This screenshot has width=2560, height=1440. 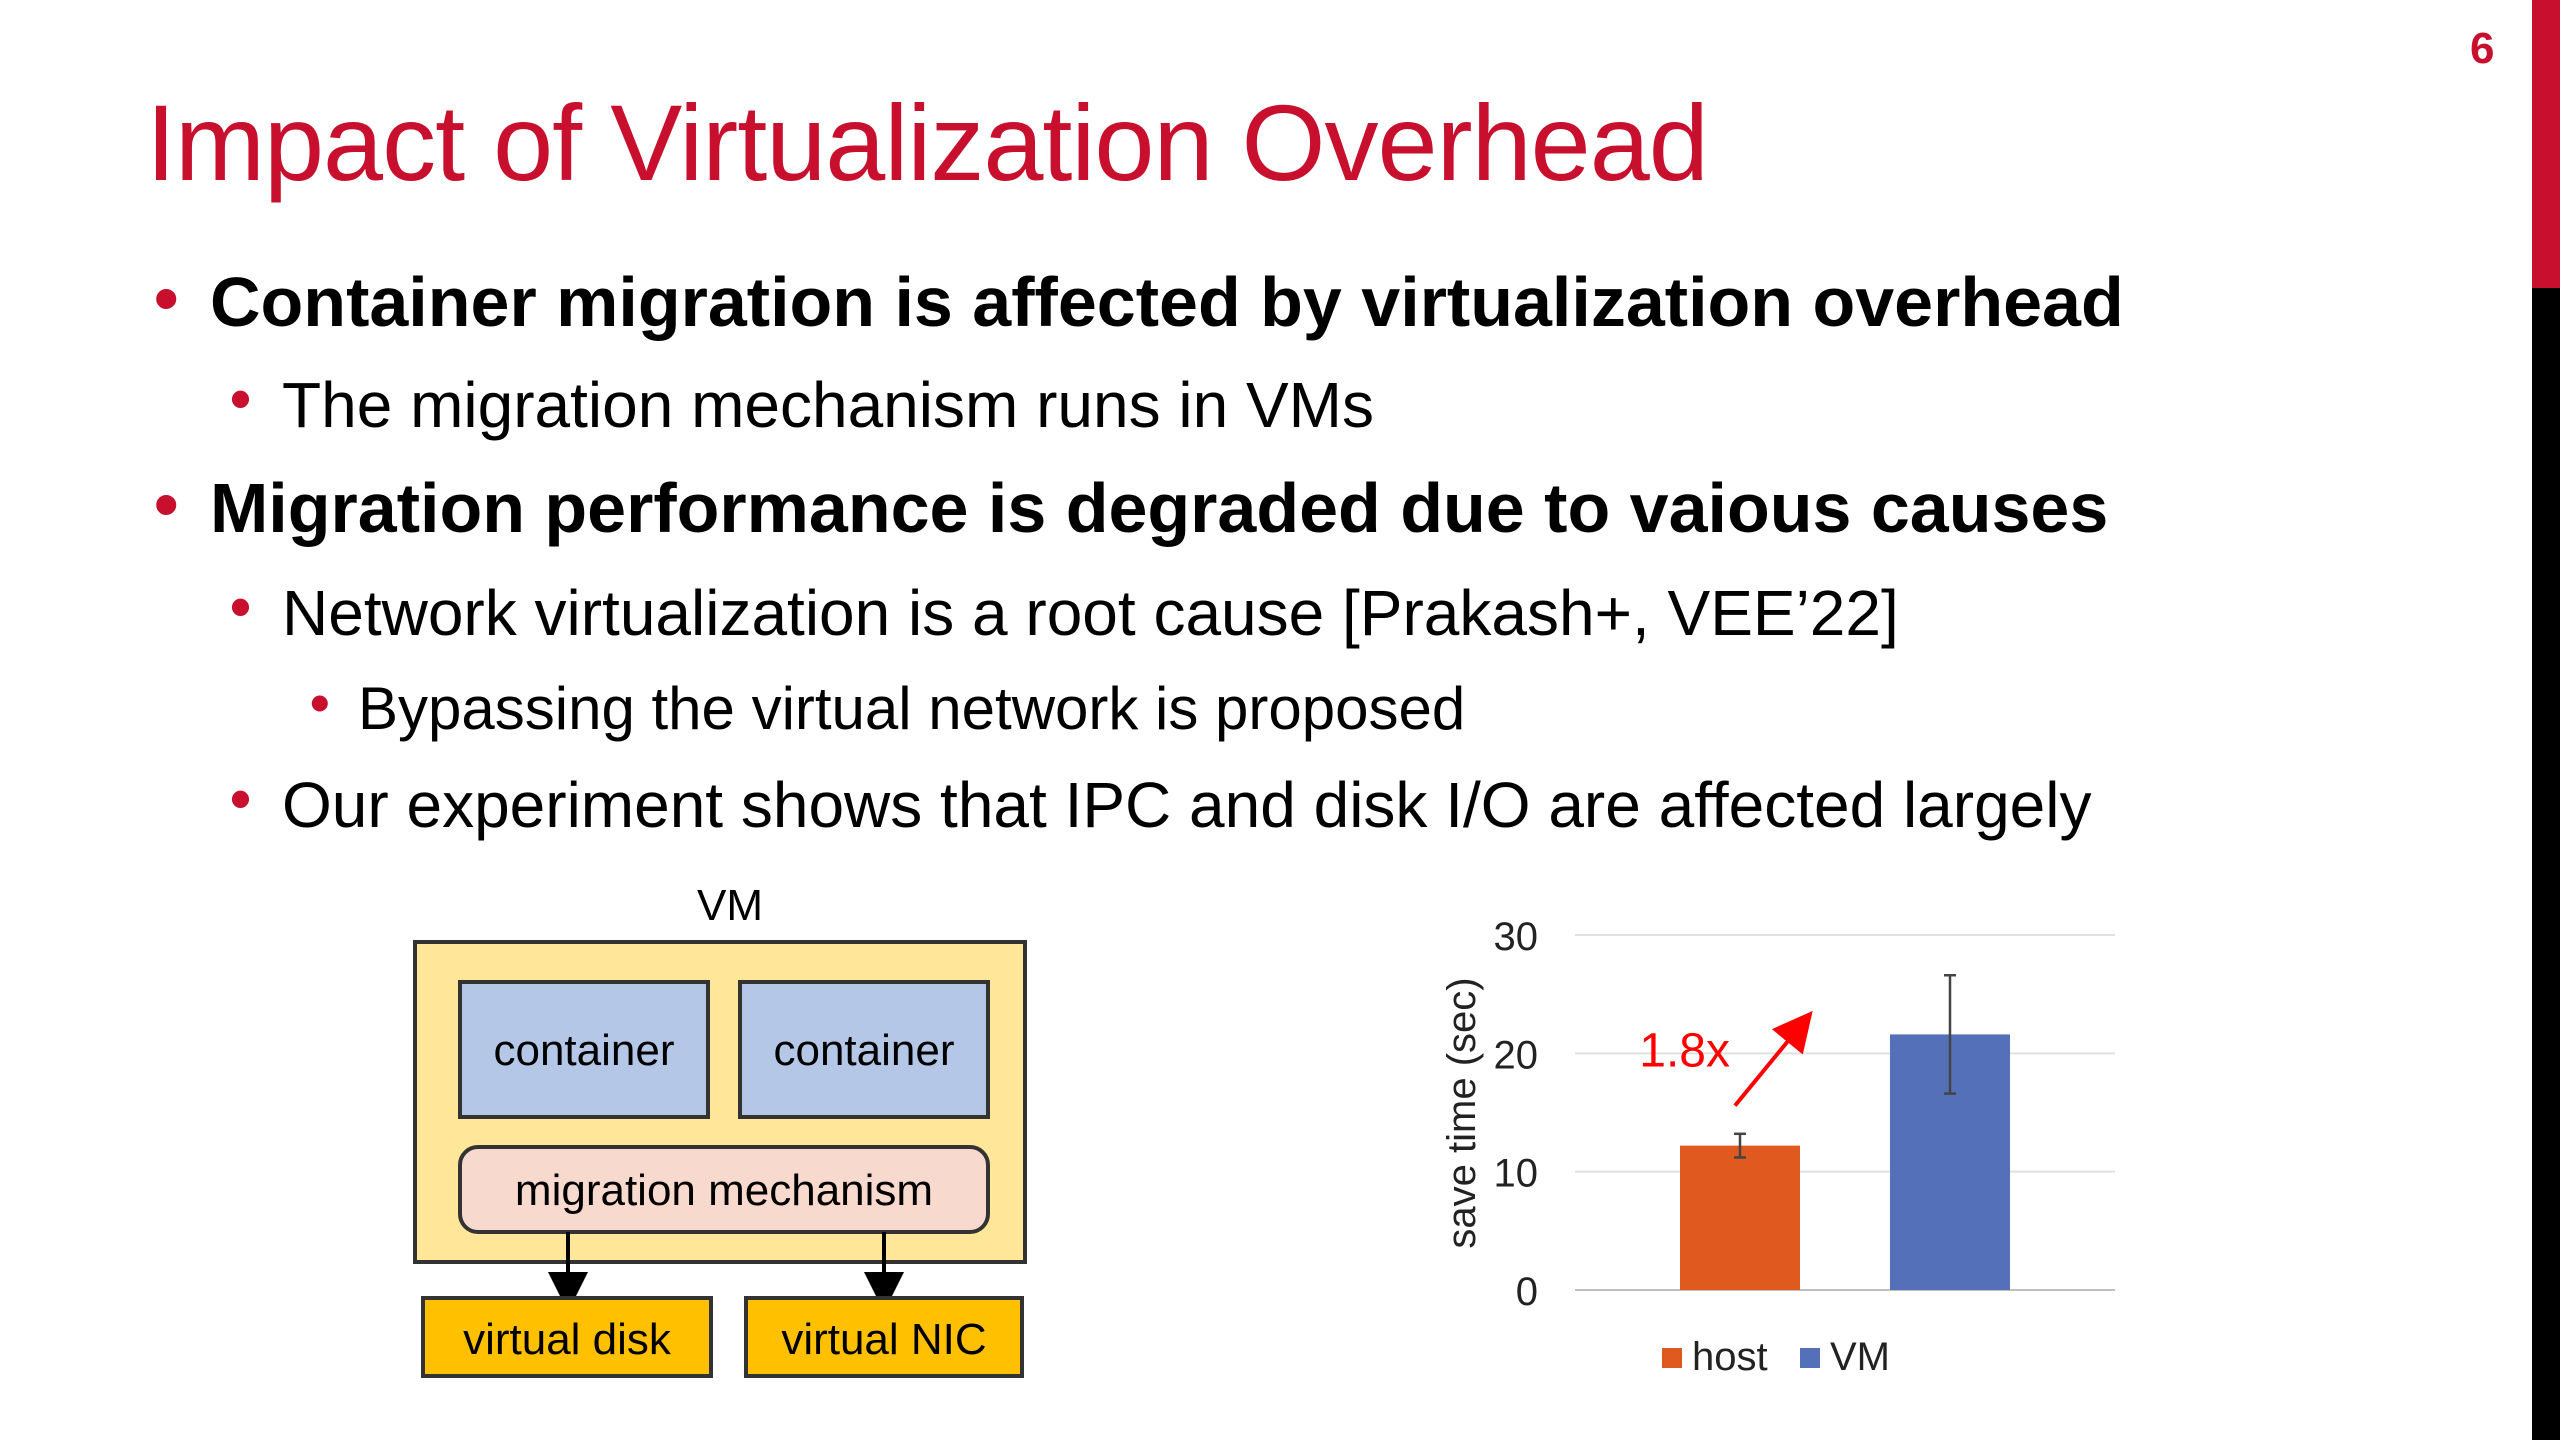 I want to click on side-bar-accent, so click(x=2546, y=144).